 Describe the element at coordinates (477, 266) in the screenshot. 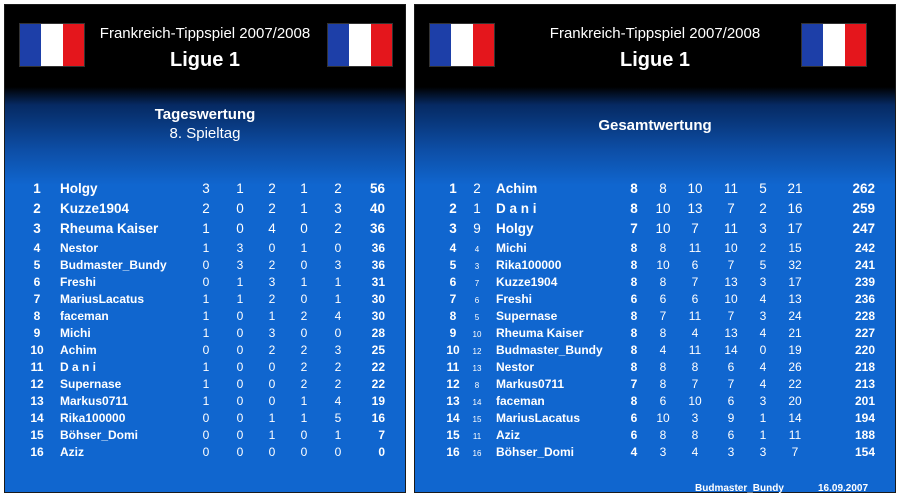

I see `previous-rank: 3` at that location.